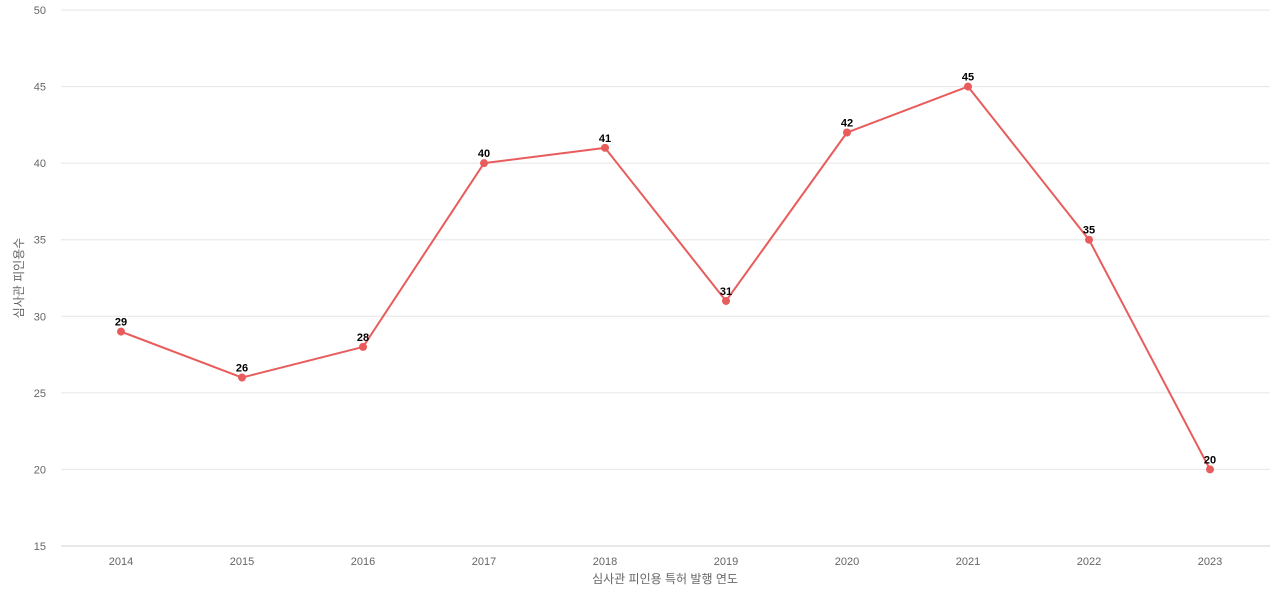 The width and height of the screenshot is (1280, 600). I want to click on data-label: 35, so click(1089, 231).